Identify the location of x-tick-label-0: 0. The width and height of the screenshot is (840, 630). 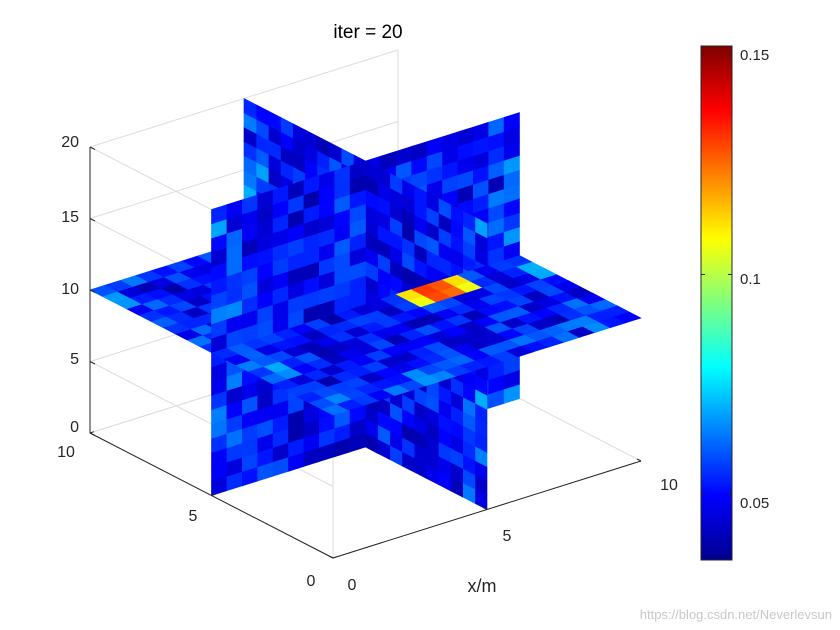
(352, 585).